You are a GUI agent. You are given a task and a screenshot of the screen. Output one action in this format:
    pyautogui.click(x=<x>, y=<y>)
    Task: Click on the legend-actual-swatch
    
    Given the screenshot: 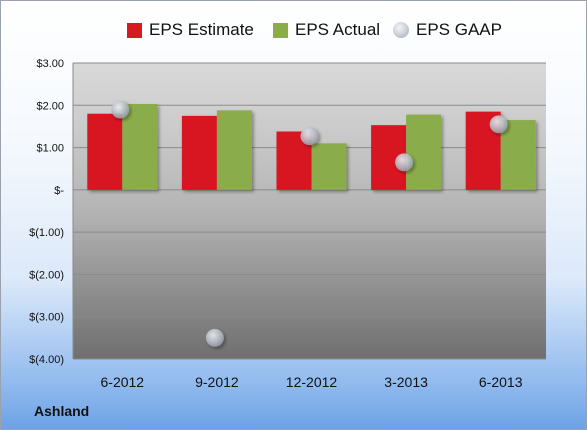 What is the action you would take?
    pyautogui.click(x=280, y=30)
    